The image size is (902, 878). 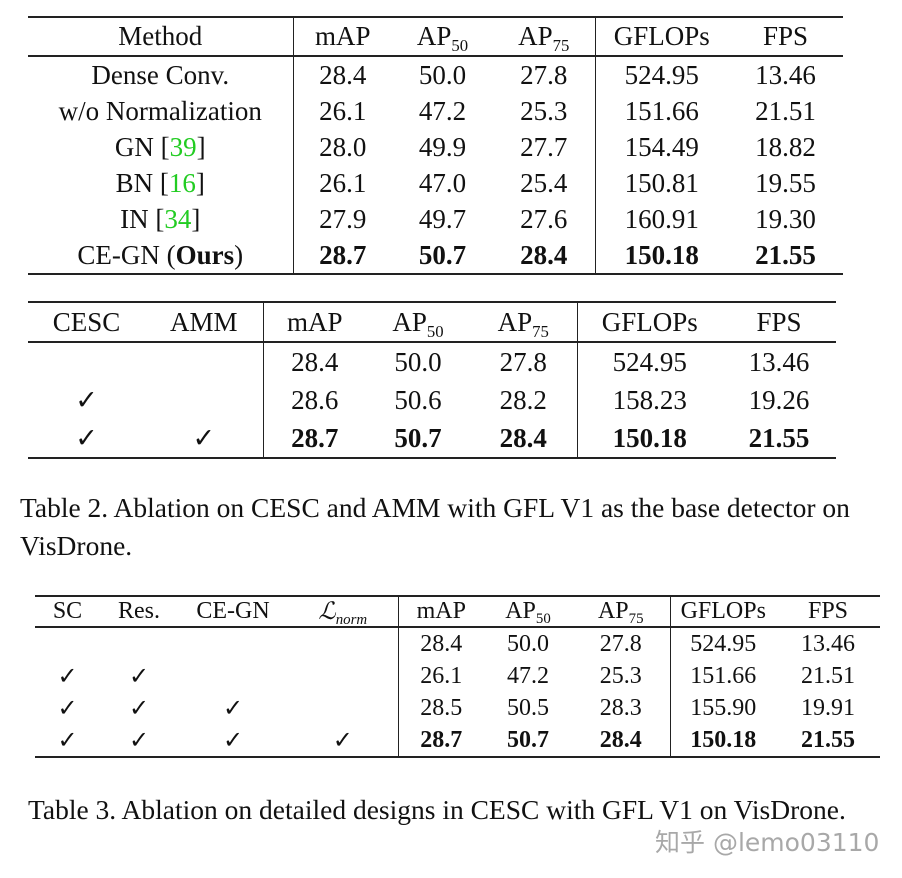 What do you see at coordinates (160, 36) in the screenshot?
I see `column-header: Method` at bounding box center [160, 36].